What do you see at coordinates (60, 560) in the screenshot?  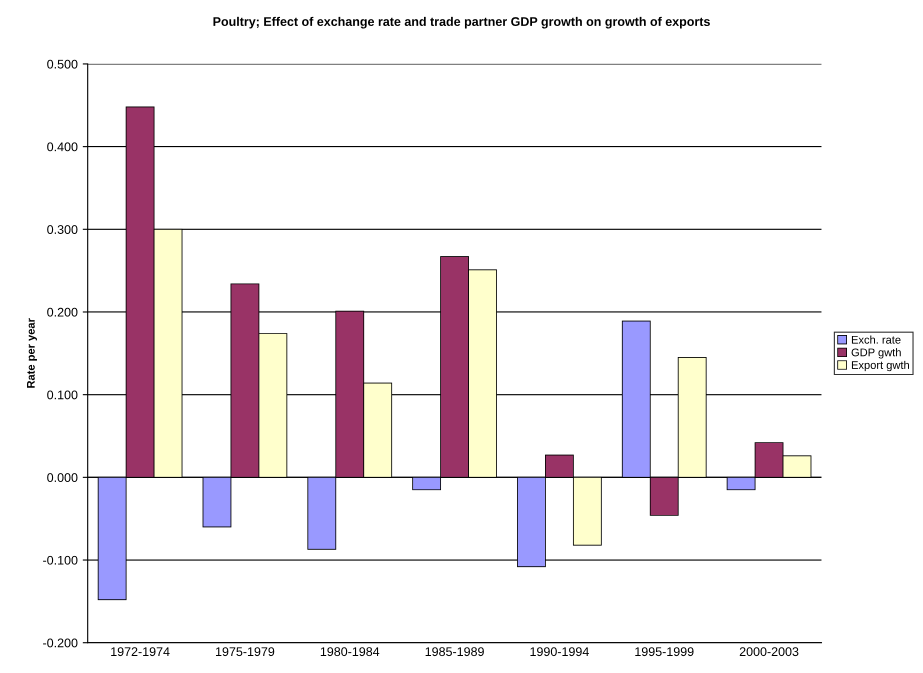 I see `y-tick-label: -0.100` at bounding box center [60, 560].